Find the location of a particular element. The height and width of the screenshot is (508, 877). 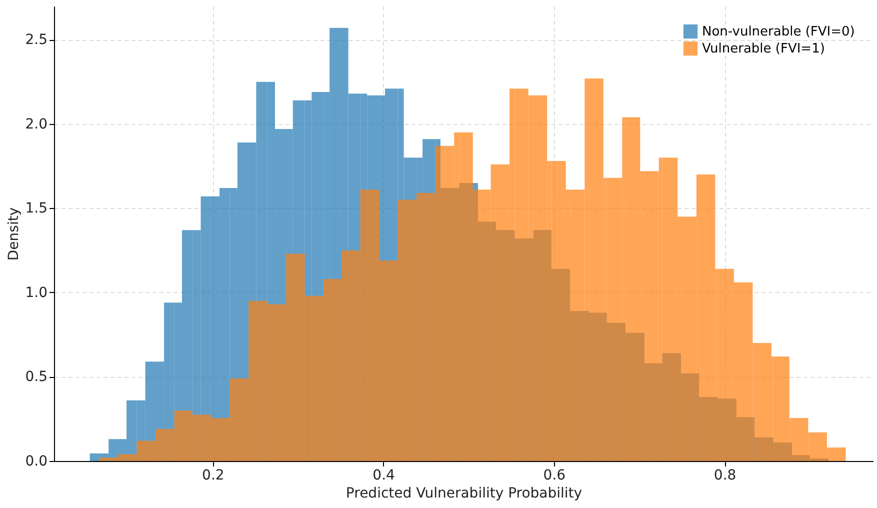

y-tick-label: 2.5 is located at coordinates (36, 40).